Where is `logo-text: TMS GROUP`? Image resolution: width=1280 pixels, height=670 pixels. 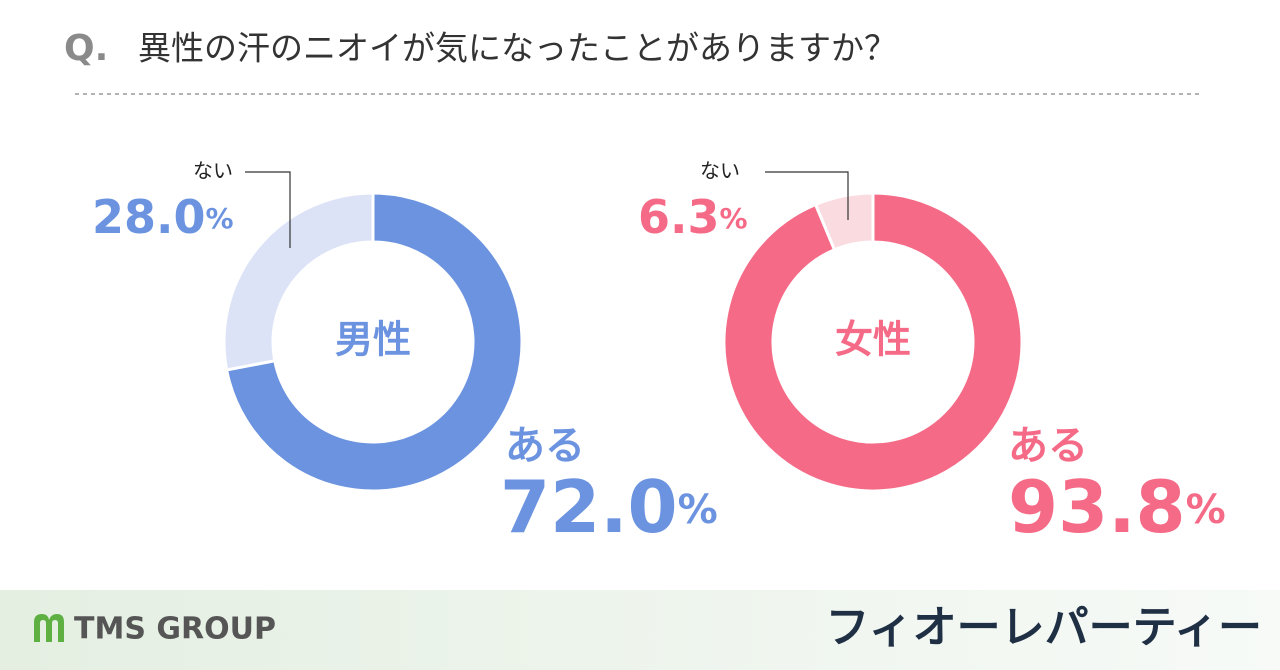
logo-text: TMS GROUP is located at coordinates (175, 629).